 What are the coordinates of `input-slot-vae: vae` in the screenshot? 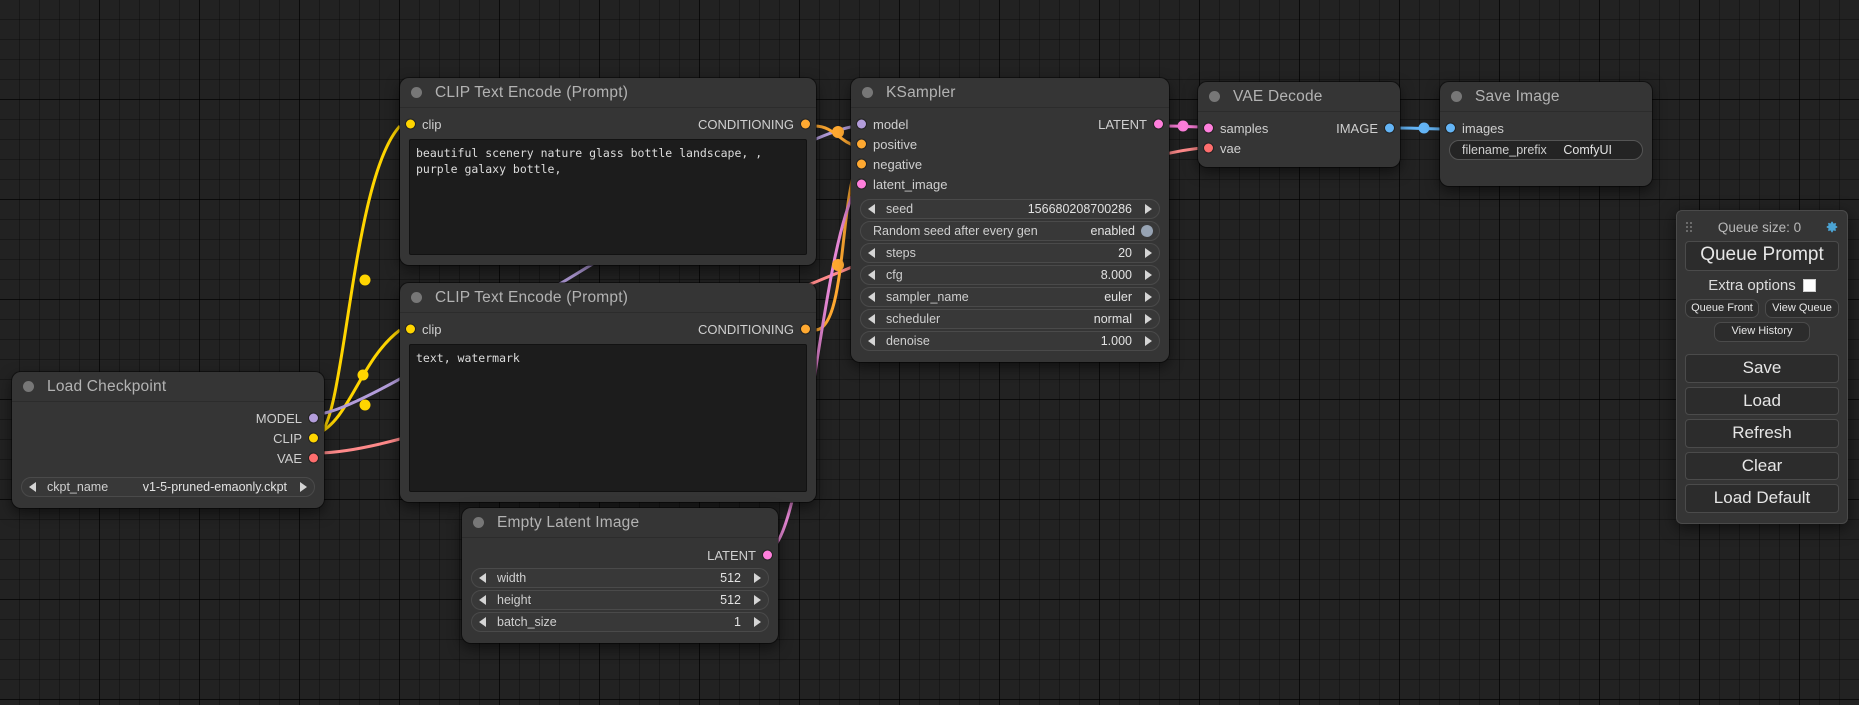 It's located at (1299, 148).